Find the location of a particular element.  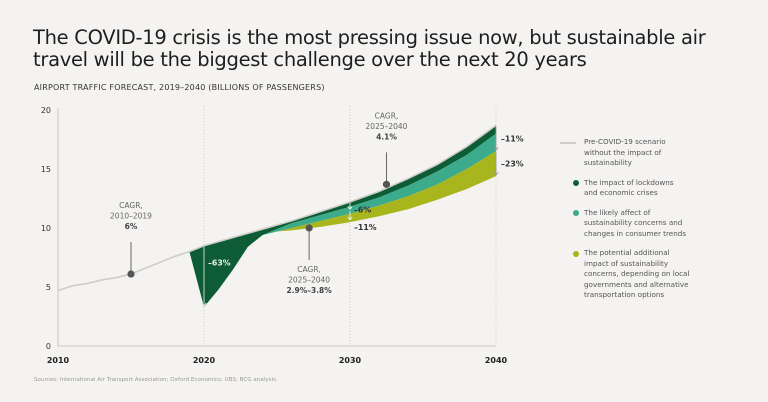

legend-label: impact of sustainability is located at coordinates (626, 263).